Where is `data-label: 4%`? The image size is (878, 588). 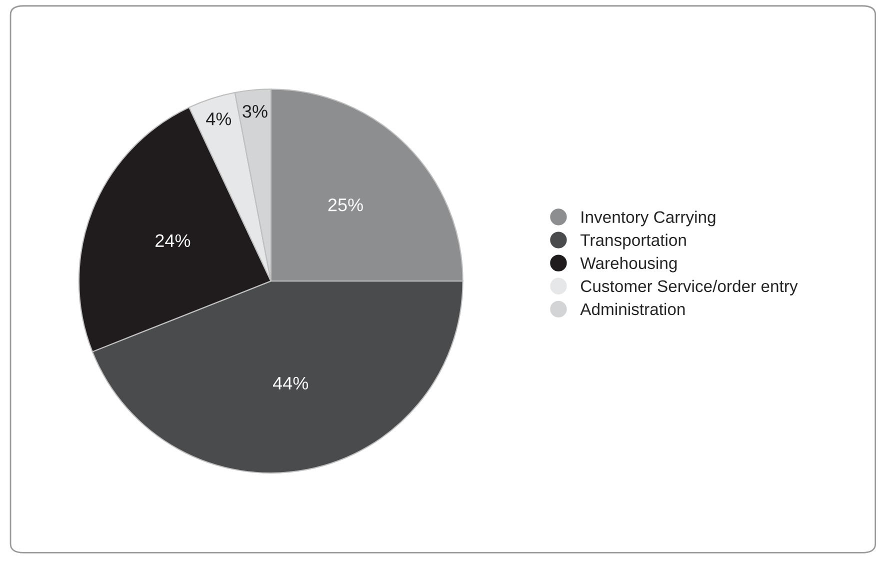
data-label: 4% is located at coordinates (219, 119).